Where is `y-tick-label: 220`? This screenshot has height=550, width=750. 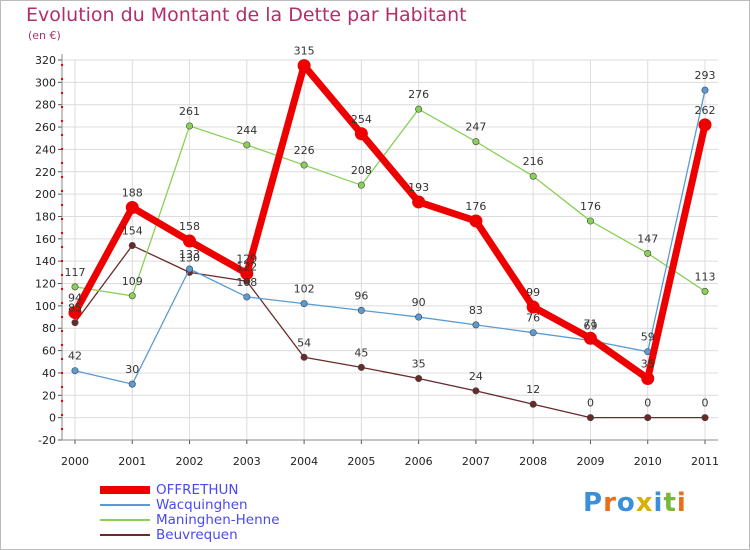 y-tick-label: 220 is located at coordinates (45, 172).